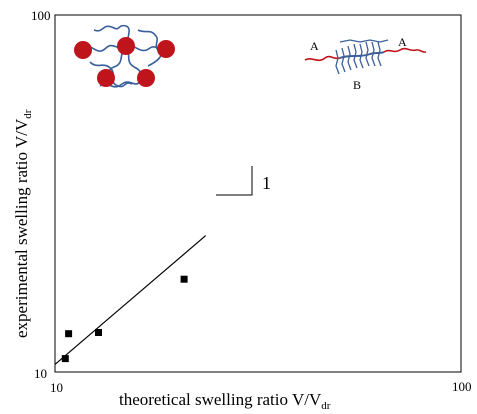  I want to click on slope-triangle-legs, so click(234, 181).